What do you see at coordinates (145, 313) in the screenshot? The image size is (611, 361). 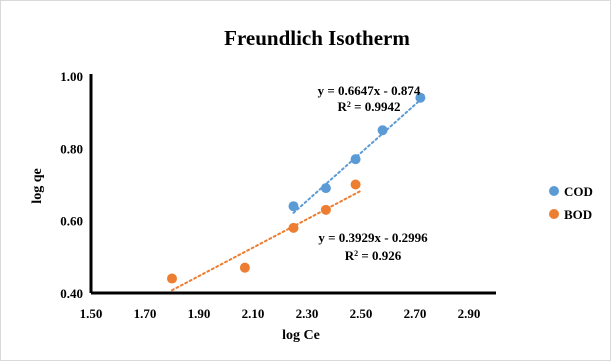 I see `x-tick-label: 1.70` at bounding box center [145, 313].